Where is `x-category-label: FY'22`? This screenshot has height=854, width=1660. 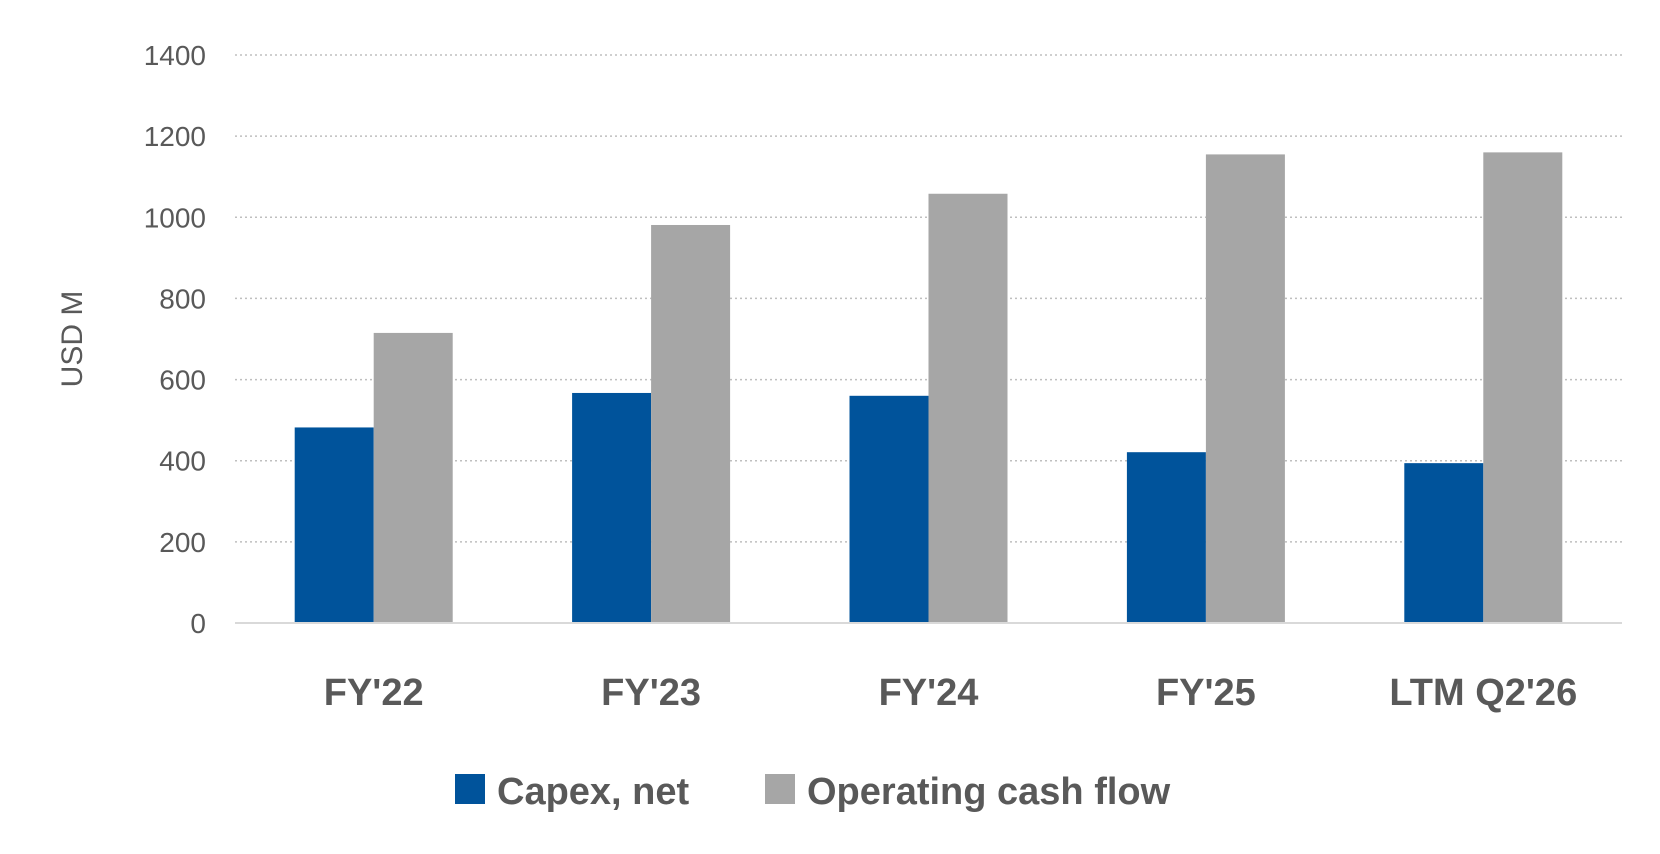 x-category-label: FY'22 is located at coordinates (374, 693).